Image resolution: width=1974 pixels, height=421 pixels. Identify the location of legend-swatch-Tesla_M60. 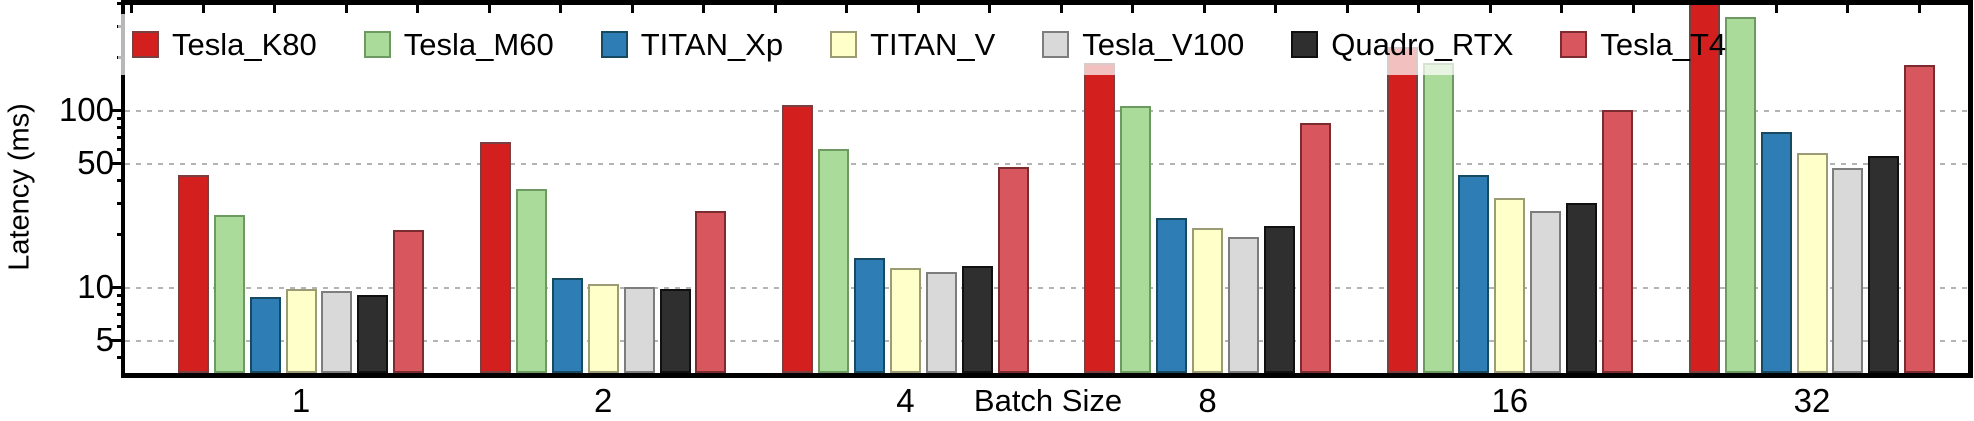
(377, 44).